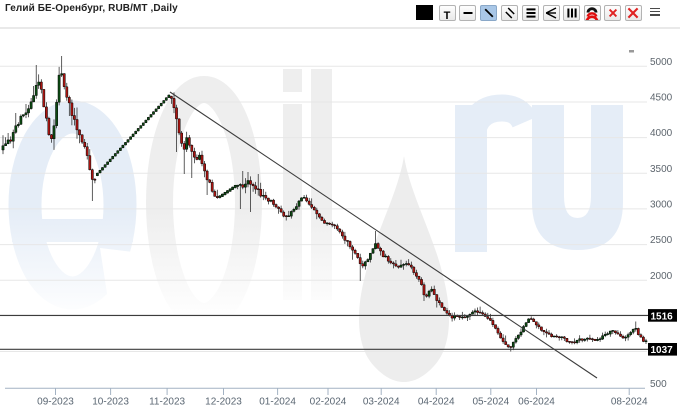 The width and height of the screenshot is (680, 409). Describe the element at coordinates (661, 169) in the screenshot. I see `svg-text: 3500` at that location.